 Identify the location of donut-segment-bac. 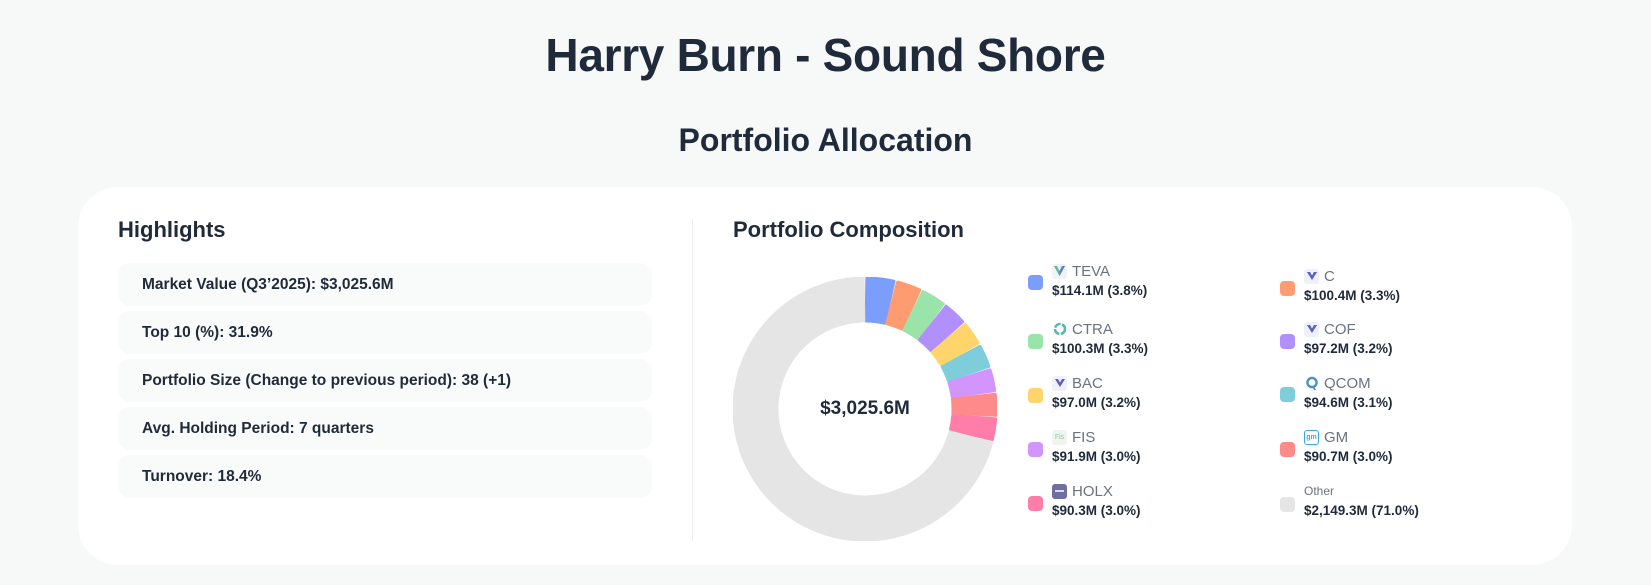
(955, 344).